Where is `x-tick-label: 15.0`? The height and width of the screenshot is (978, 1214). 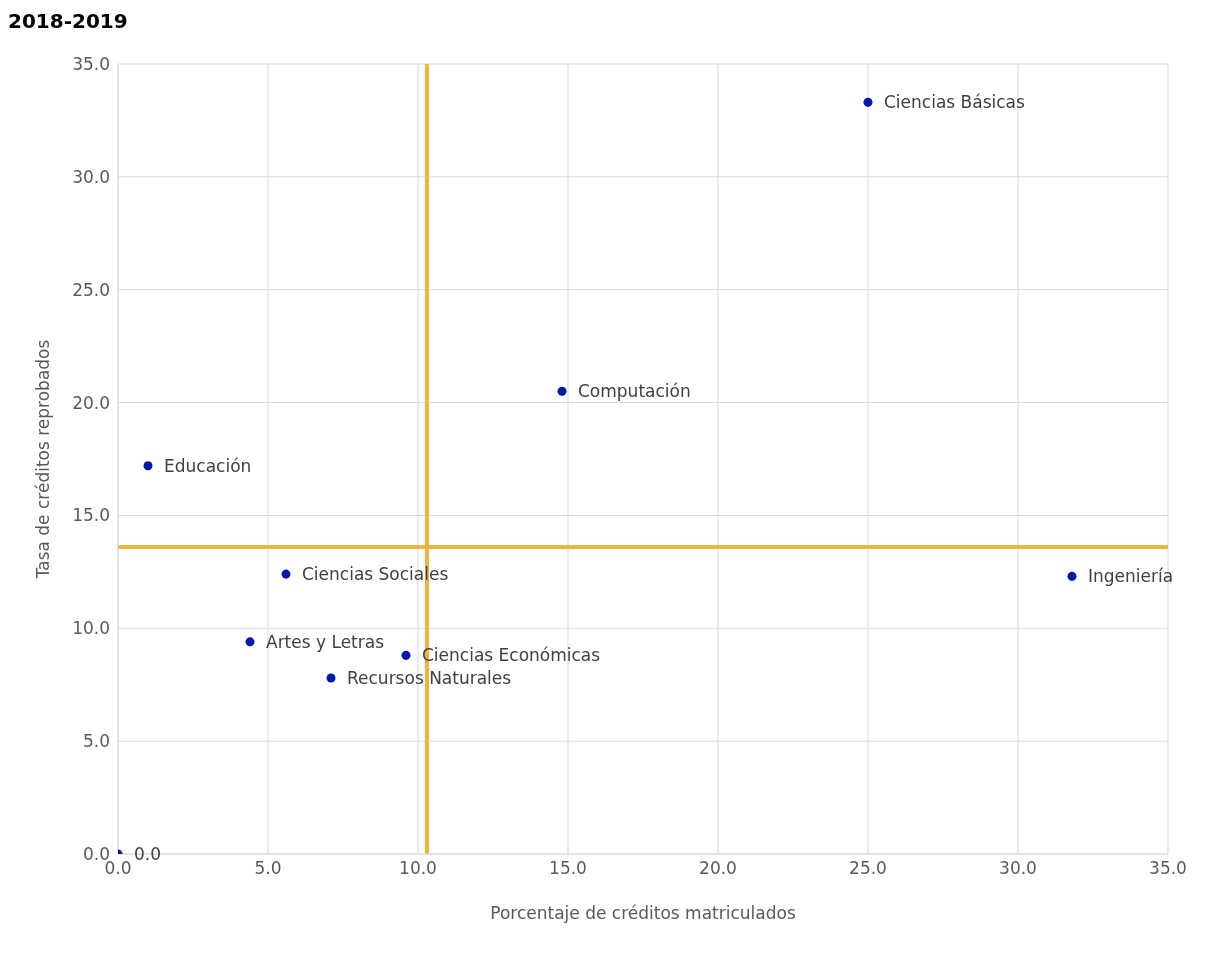 x-tick-label: 15.0 is located at coordinates (568, 868).